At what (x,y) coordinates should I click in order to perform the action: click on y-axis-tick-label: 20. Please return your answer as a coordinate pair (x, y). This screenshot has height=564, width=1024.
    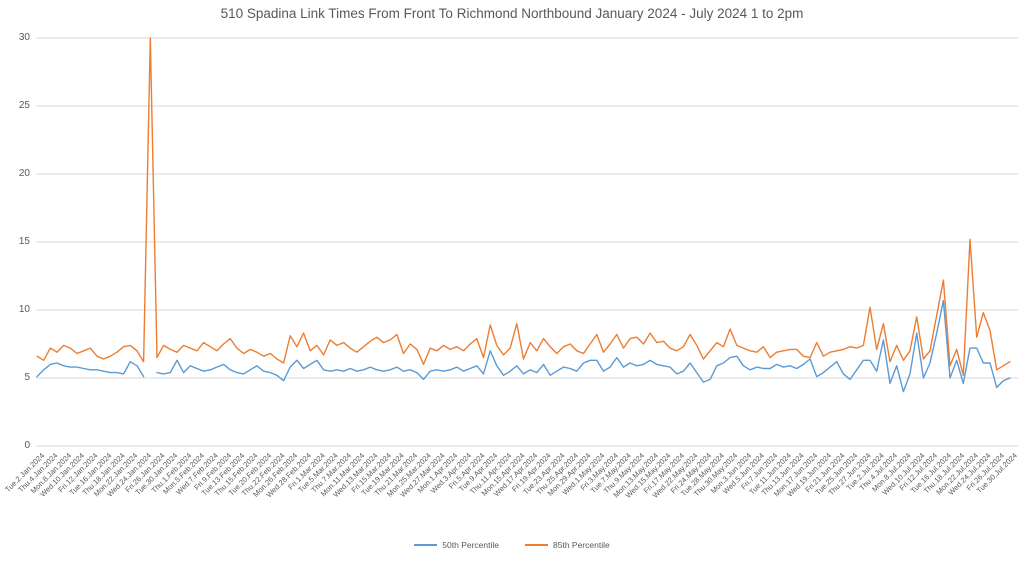
    Looking at the image, I should click on (24, 173).